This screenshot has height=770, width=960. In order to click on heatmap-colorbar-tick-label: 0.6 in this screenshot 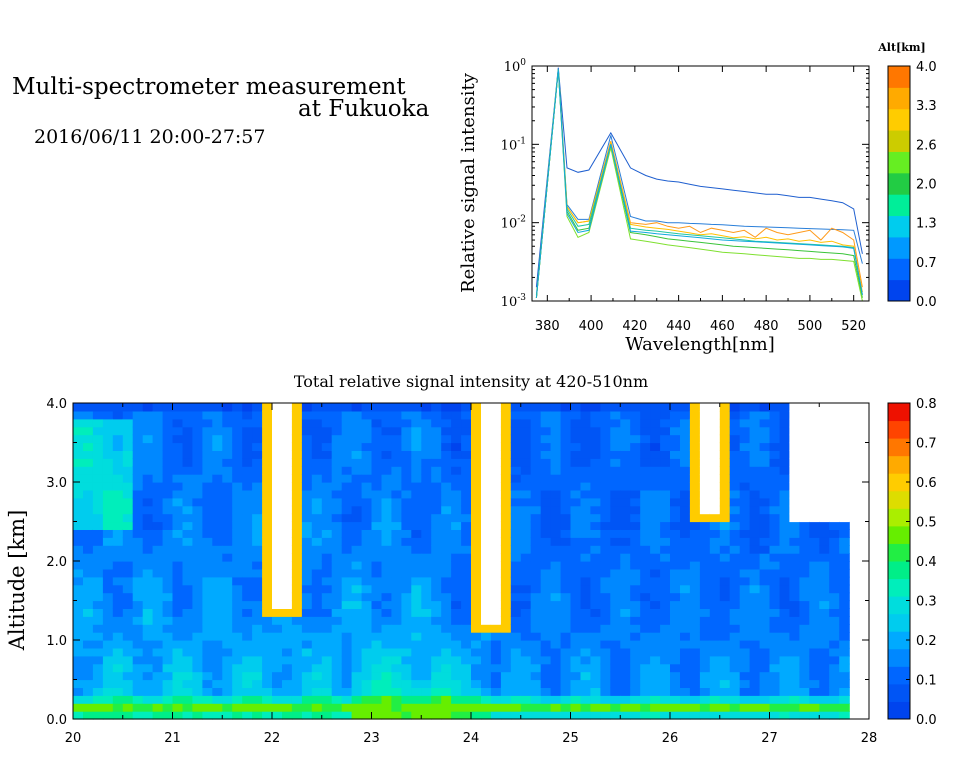, I will do `click(926, 483)`.